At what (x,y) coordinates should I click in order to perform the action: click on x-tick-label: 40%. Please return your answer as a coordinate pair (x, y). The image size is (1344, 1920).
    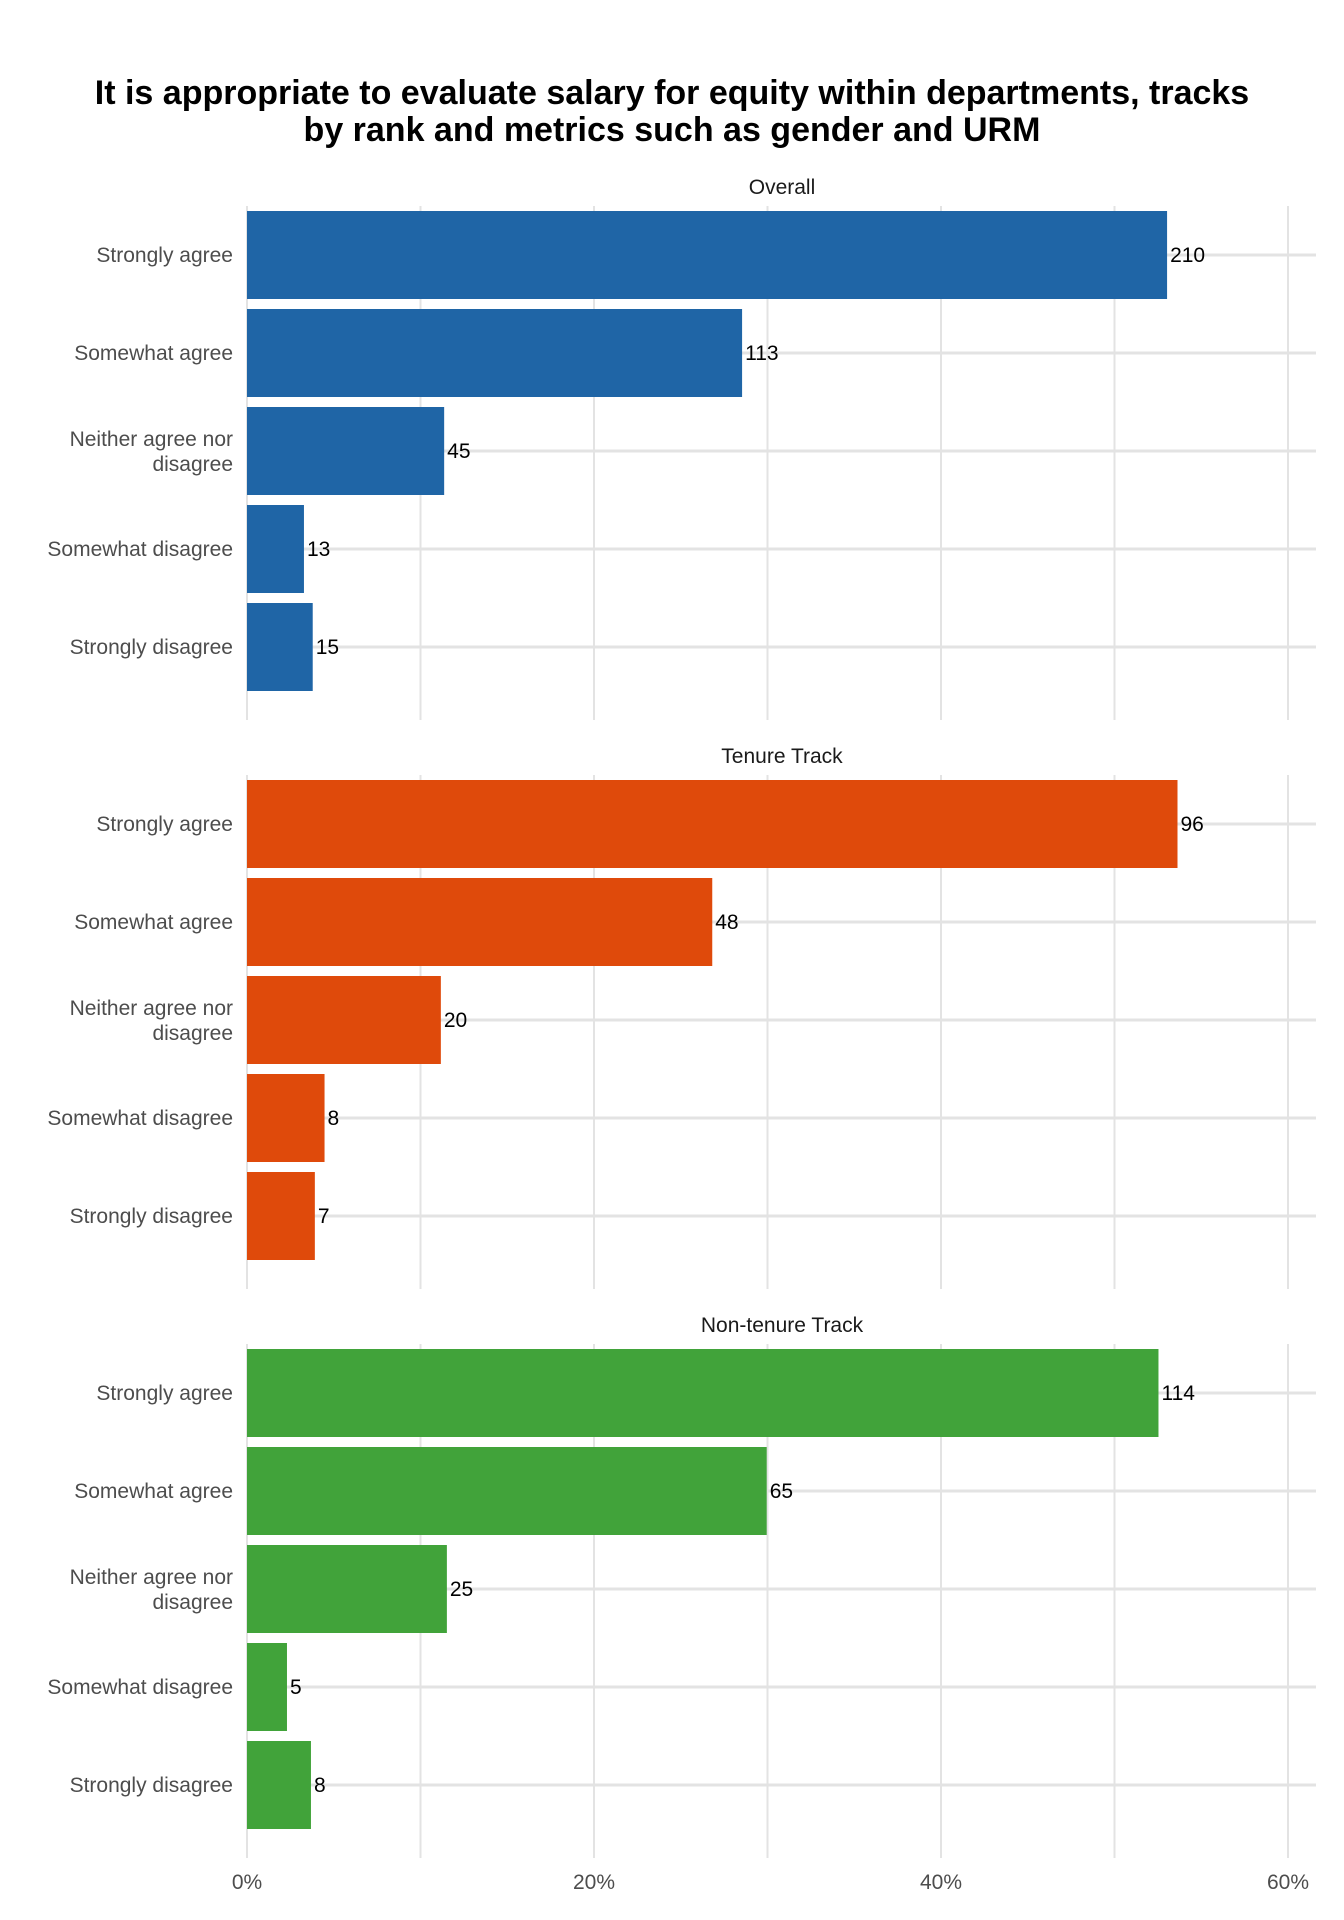
    Looking at the image, I should click on (941, 1882).